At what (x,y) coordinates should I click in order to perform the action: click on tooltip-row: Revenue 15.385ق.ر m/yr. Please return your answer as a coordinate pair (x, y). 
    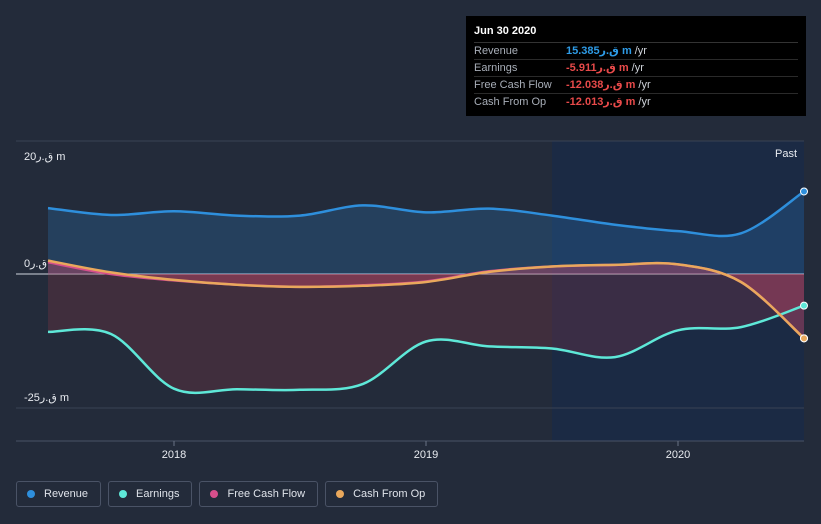
    Looking at the image, I should click on (636, 51).